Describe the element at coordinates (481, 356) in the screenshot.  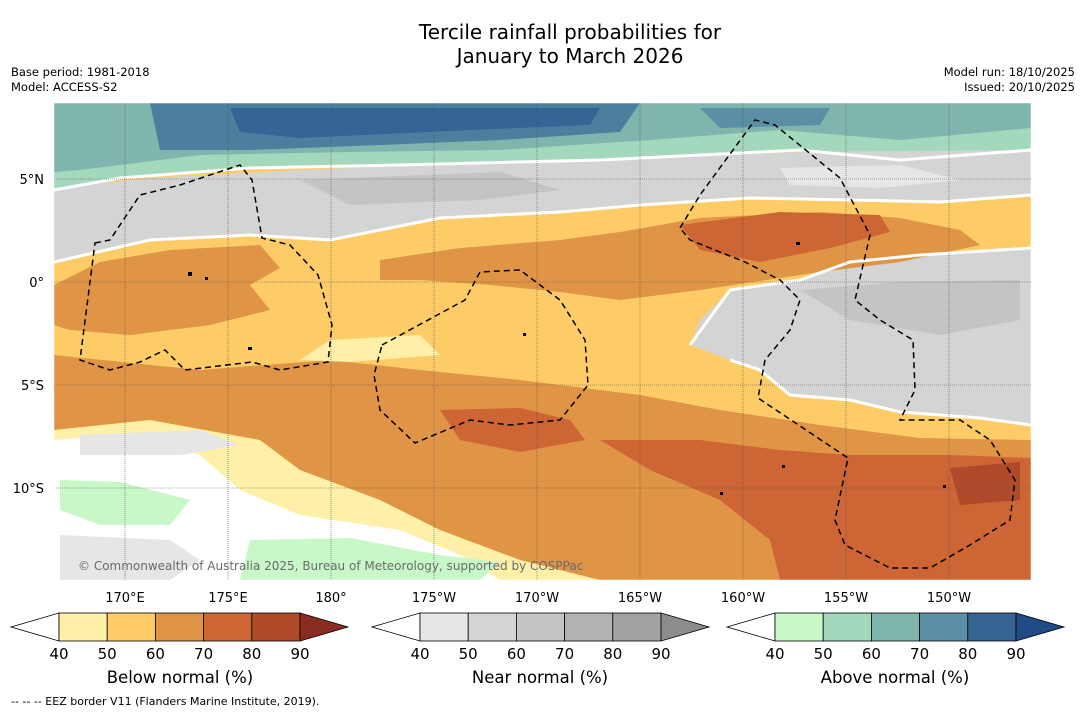
I see `eez-phoenix` at that location.